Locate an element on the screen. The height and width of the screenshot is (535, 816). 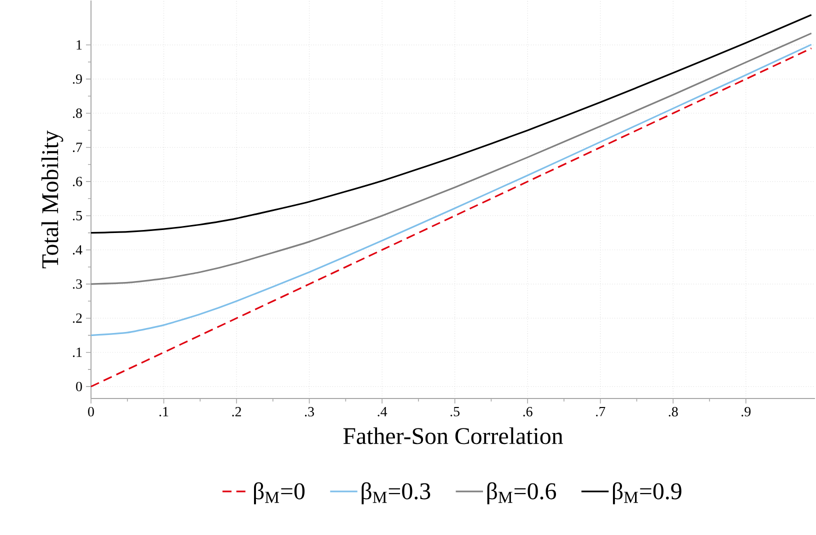
y-tick-label: .7 is located at coordinates (77, 147).